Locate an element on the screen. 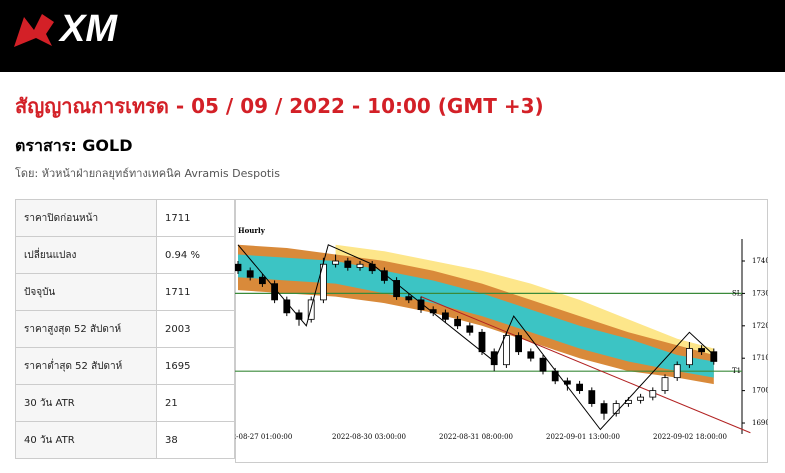 The width and height of the screenshot is (785, 473). y-tick-label: 1700 is located at coordinates (760, 391).